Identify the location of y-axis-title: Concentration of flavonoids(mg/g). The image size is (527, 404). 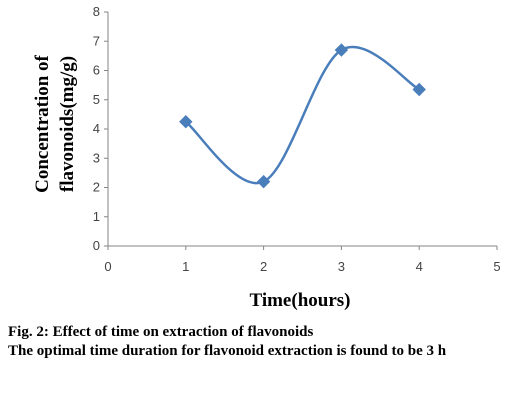
(55, 123).